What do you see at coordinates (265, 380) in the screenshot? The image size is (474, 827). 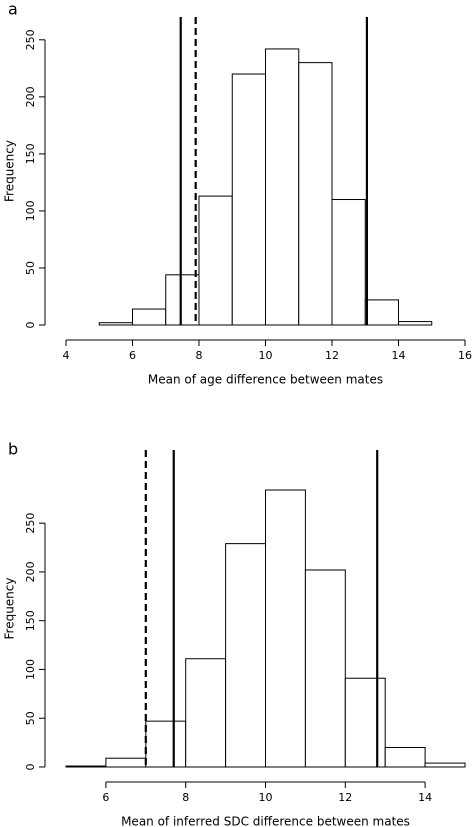 I see `x-axis-label: Mean of age difference between mates` at bounding box center [265, 380].